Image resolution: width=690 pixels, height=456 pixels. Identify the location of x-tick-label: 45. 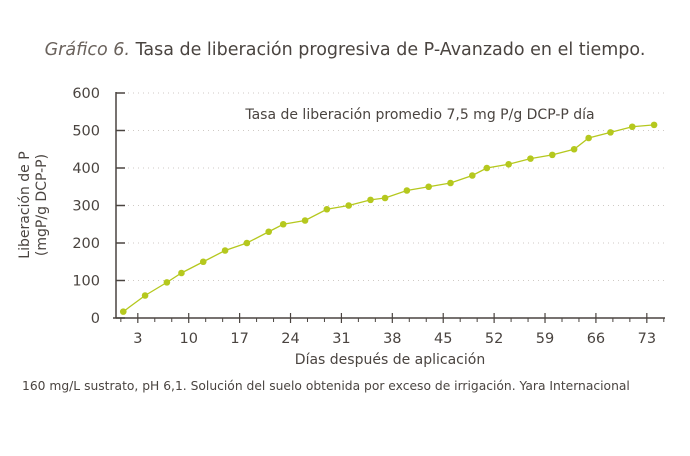
(443, 339).